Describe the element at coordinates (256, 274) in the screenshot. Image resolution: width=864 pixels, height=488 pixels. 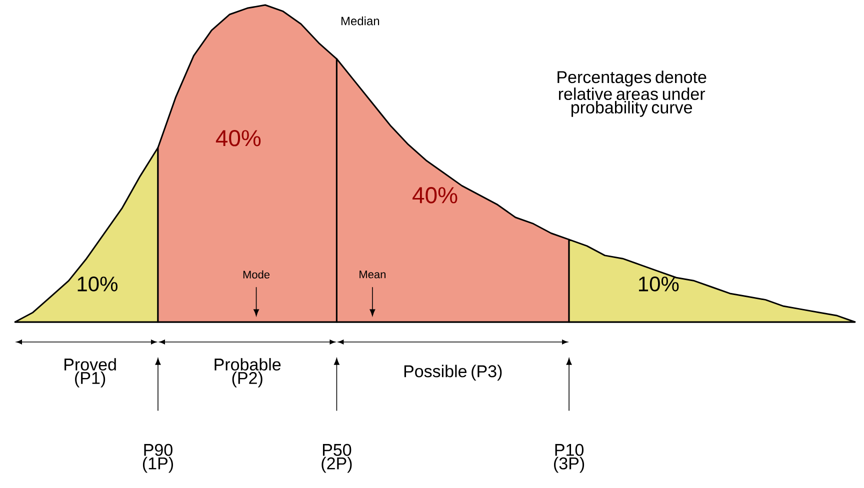
I see `annotation: Mode` at that location.